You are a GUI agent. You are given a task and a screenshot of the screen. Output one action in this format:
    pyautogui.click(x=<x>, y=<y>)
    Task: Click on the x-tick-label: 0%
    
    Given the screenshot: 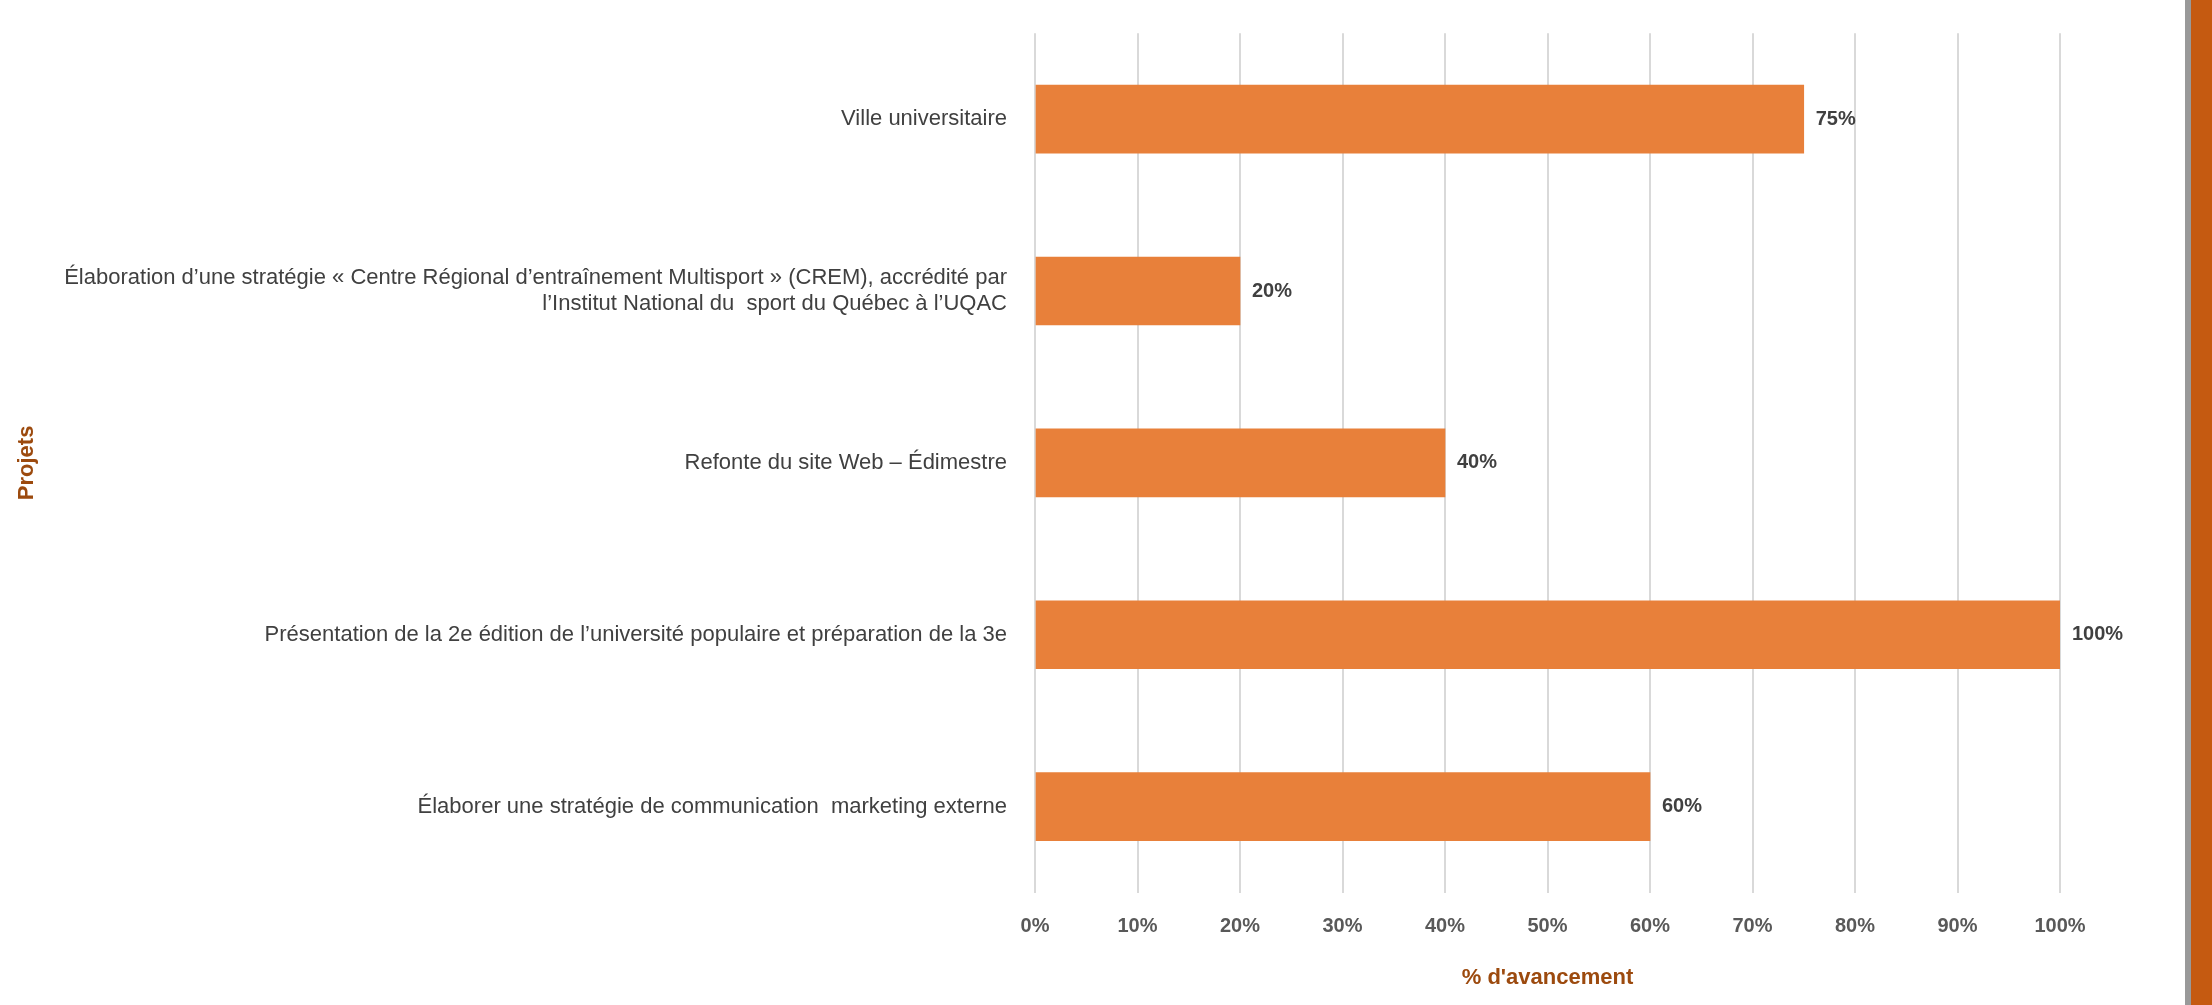 What is the action you would take?
    pyautogui.click(x=1035, y=925)
    